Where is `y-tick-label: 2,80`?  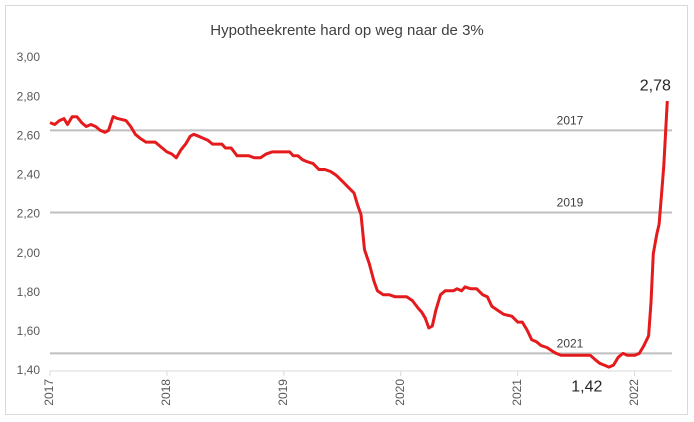
y-tick-label: 2,80 is located at coordinates (29, 96).